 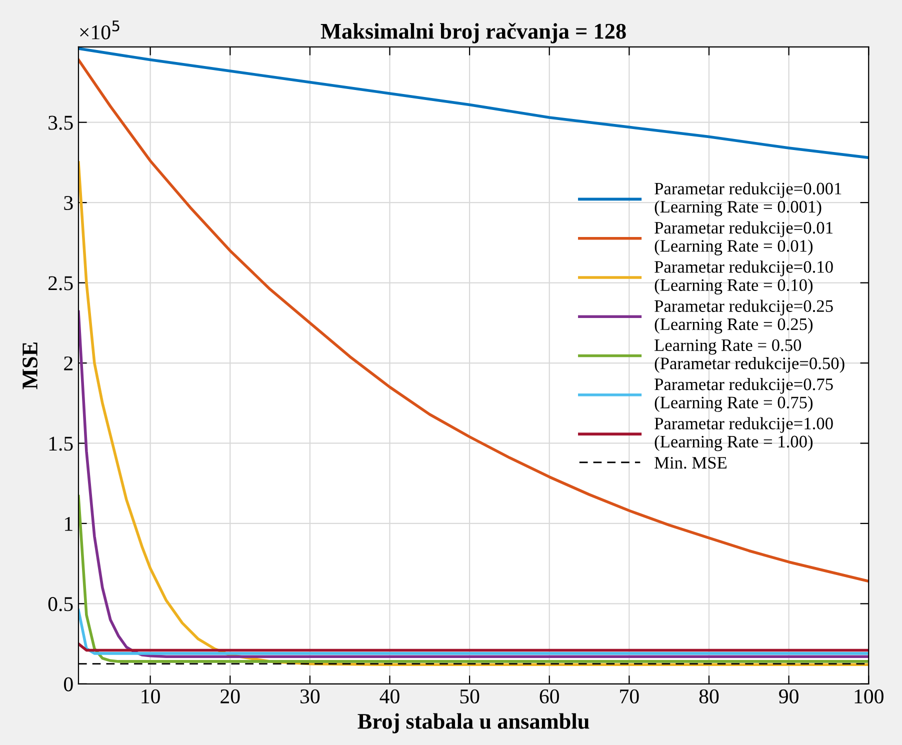 What do you see at coordinates (690, 462) in the screenshot?
I see `legend-label: Min. MSE` at bounding box center [690, 462].